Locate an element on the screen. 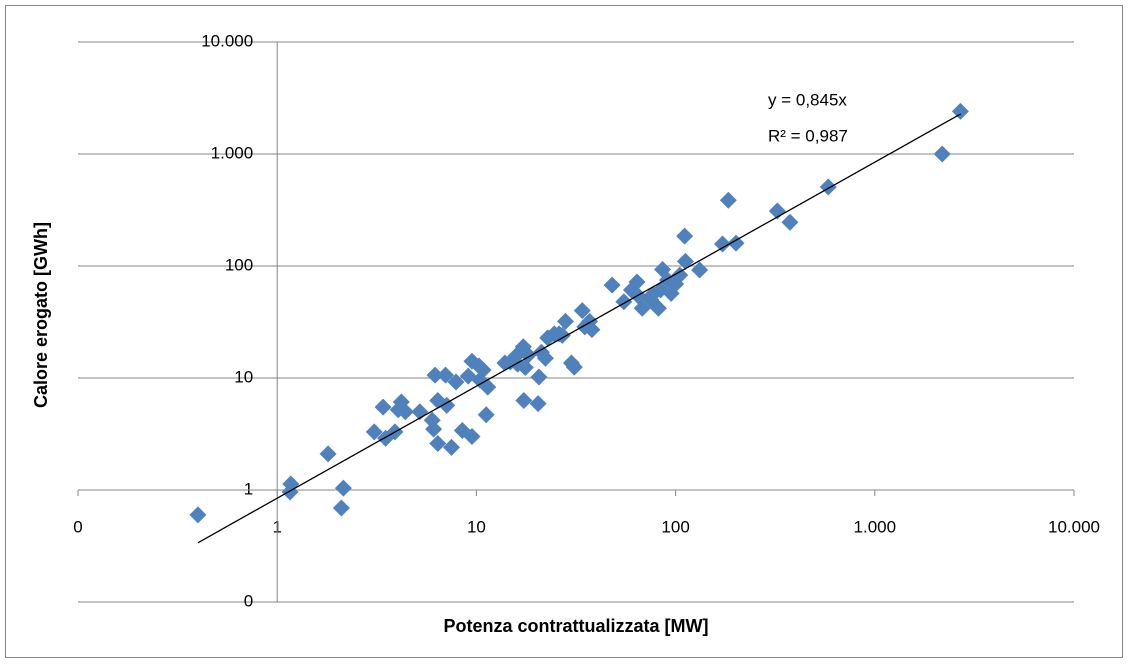 The image size is (1129, 664). x-tick-label: 1.000 is located at coordinates (875, 526).